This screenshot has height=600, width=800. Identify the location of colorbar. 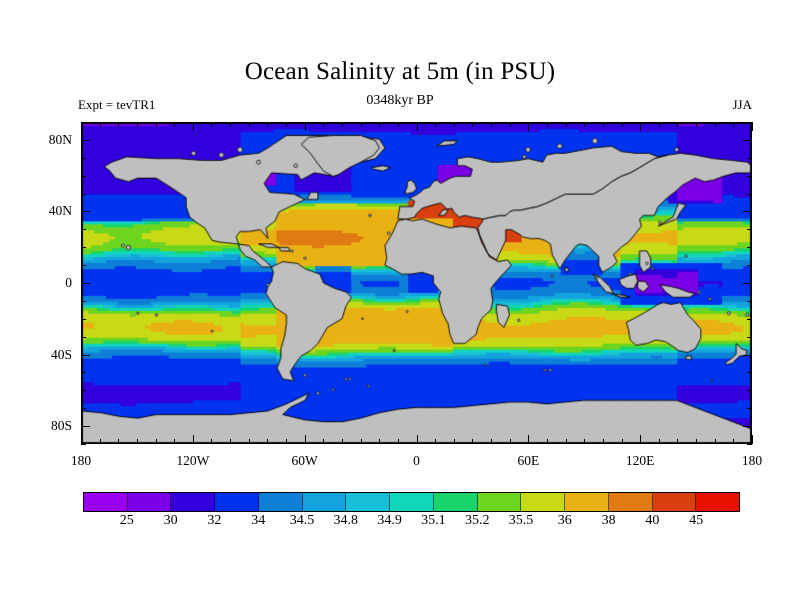
(411, 502).